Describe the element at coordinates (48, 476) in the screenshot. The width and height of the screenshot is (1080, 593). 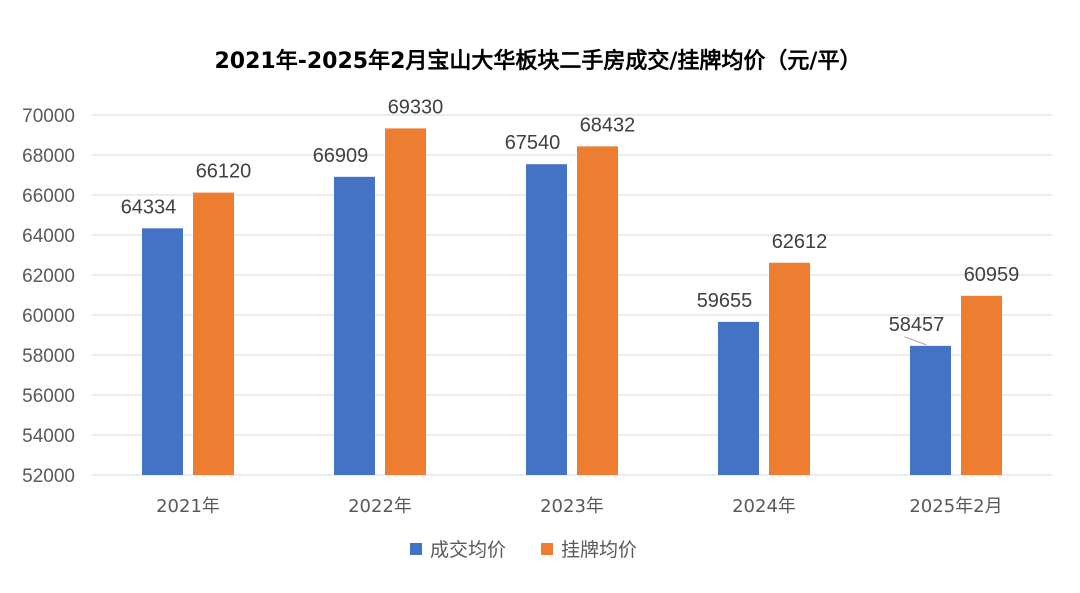
I see `y-tick-label: 52000` at that location.